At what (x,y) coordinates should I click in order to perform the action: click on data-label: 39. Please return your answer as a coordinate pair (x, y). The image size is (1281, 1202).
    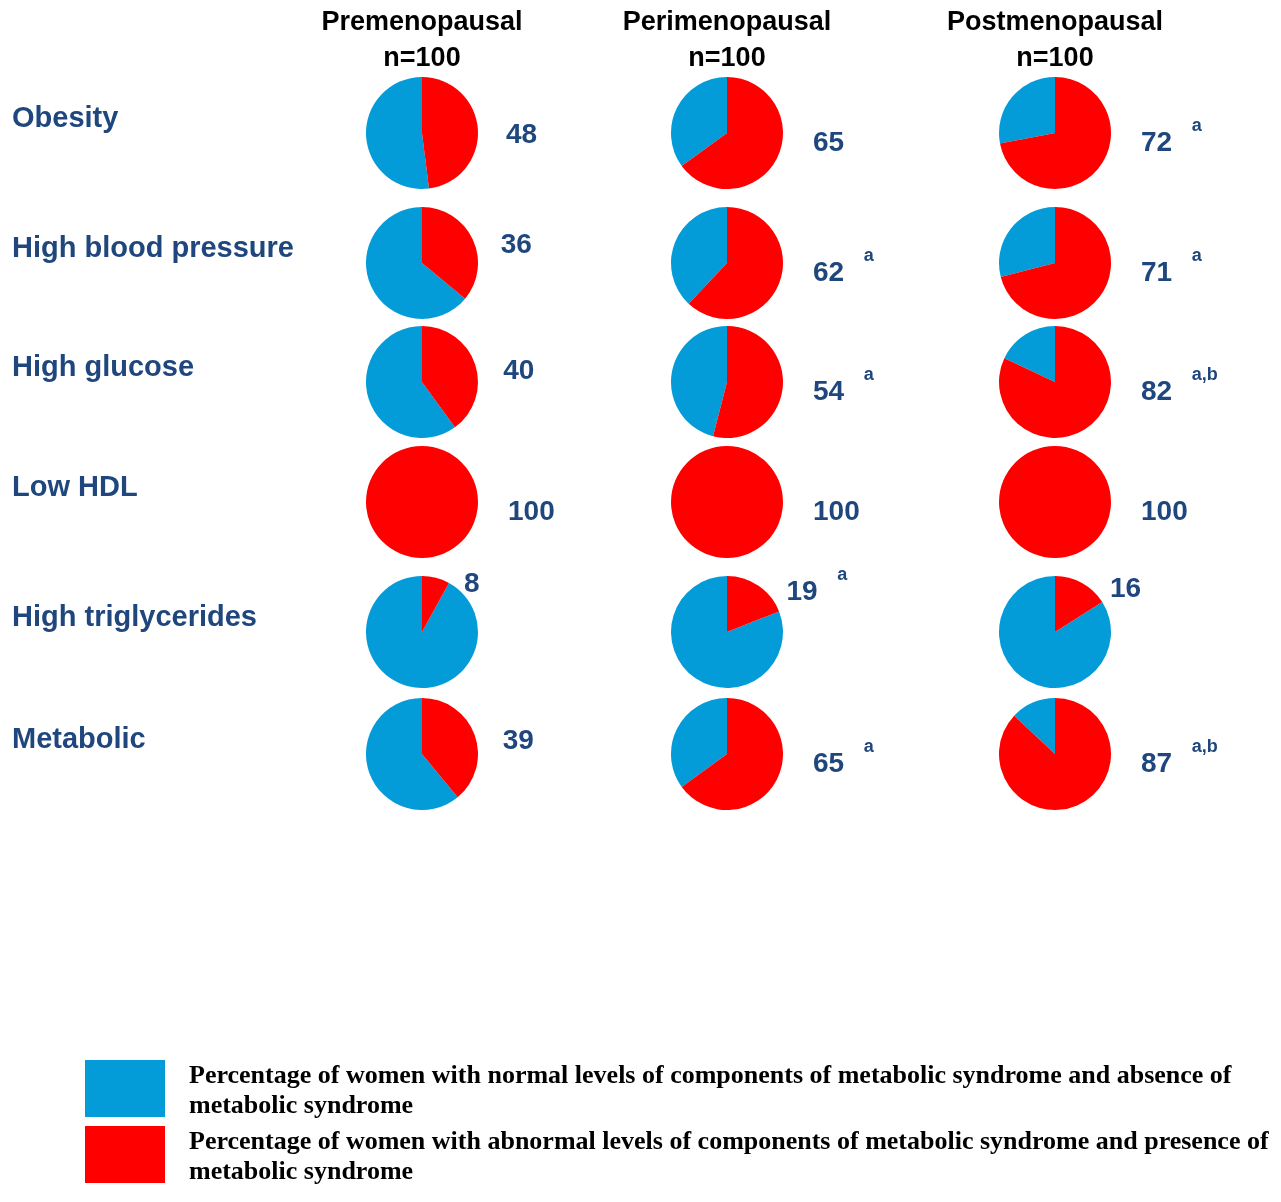
    Looking at the image, I should click on (518, 740).